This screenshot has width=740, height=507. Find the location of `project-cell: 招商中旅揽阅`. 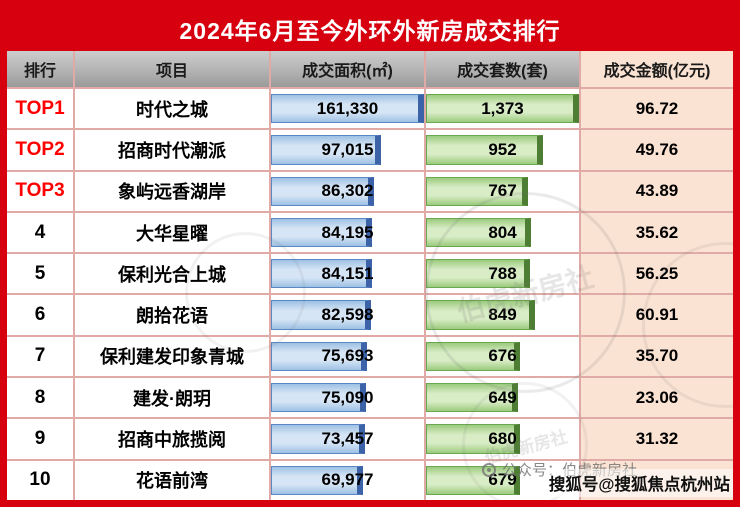

project-cell: 招商中旅揽阅 is located at coordinates (173, 439).